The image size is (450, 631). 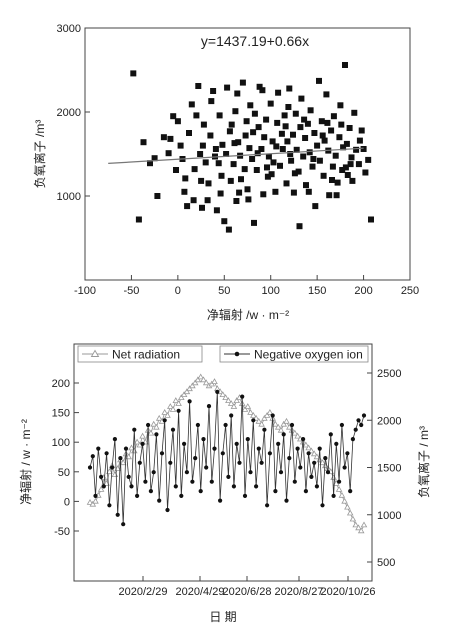 I want to click on timeseries-right-y-tick-label: 1000, so click(x=389, y=516).